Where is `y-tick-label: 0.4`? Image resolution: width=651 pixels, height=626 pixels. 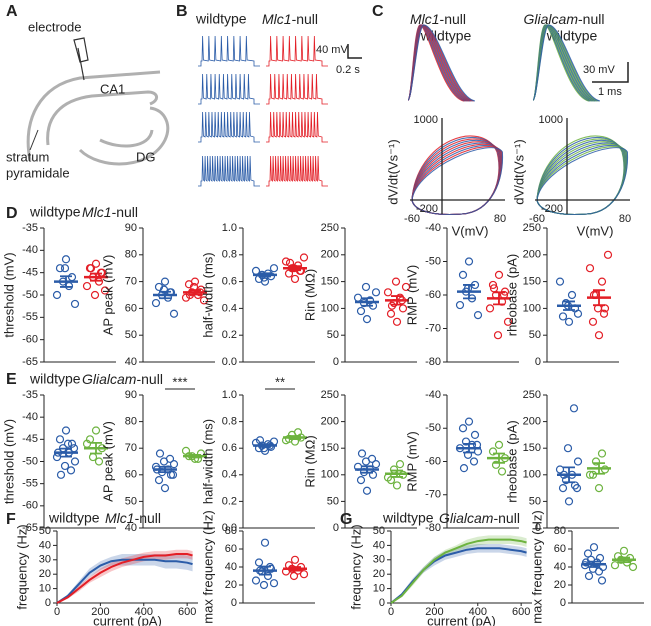 y-tick-label: 0.4 is located at coordinates (229, 475).